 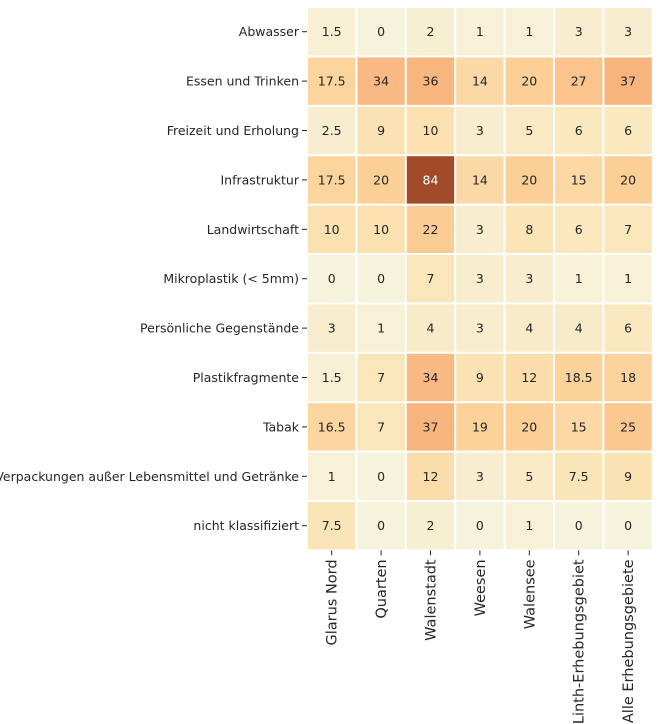 I want to click on heatmap-cell-value: 20, so click(x=381, y=179).